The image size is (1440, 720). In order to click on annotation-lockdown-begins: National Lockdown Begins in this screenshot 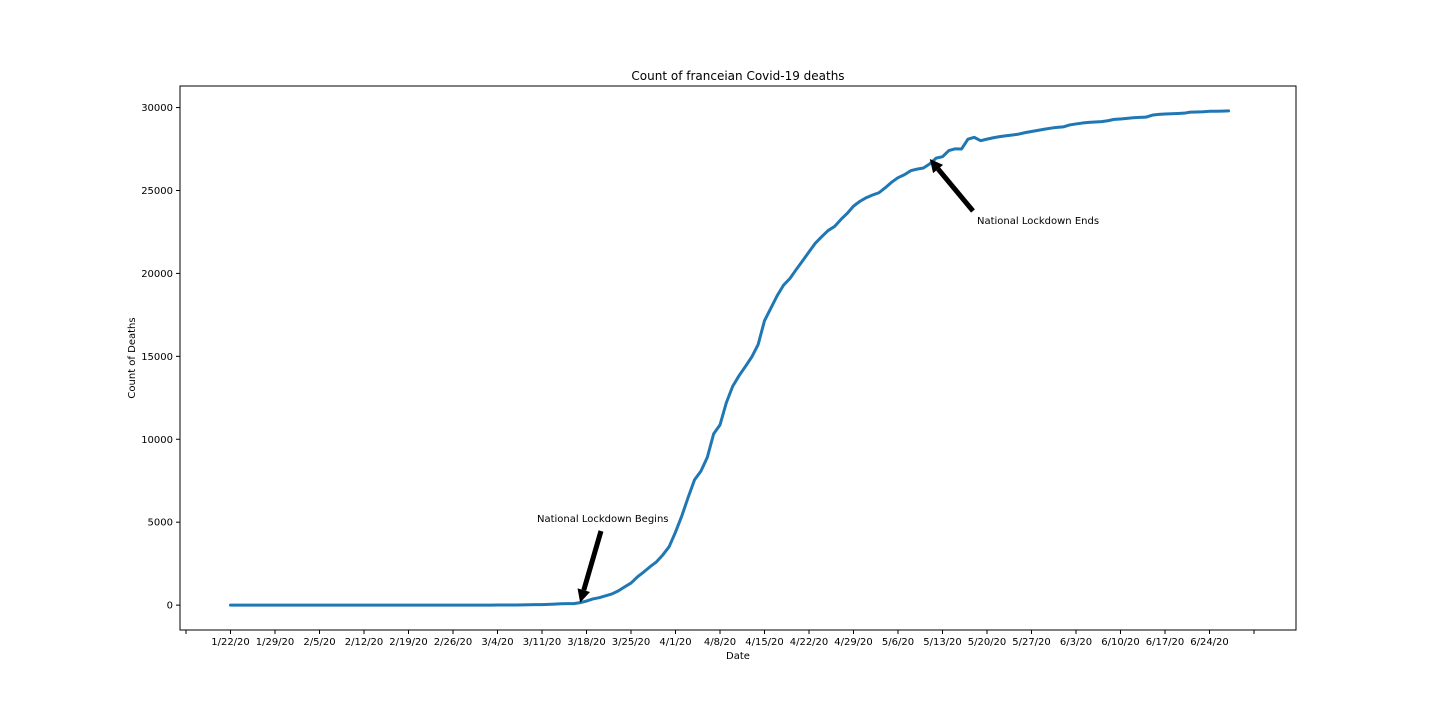, I will do `click(603, 558)`.